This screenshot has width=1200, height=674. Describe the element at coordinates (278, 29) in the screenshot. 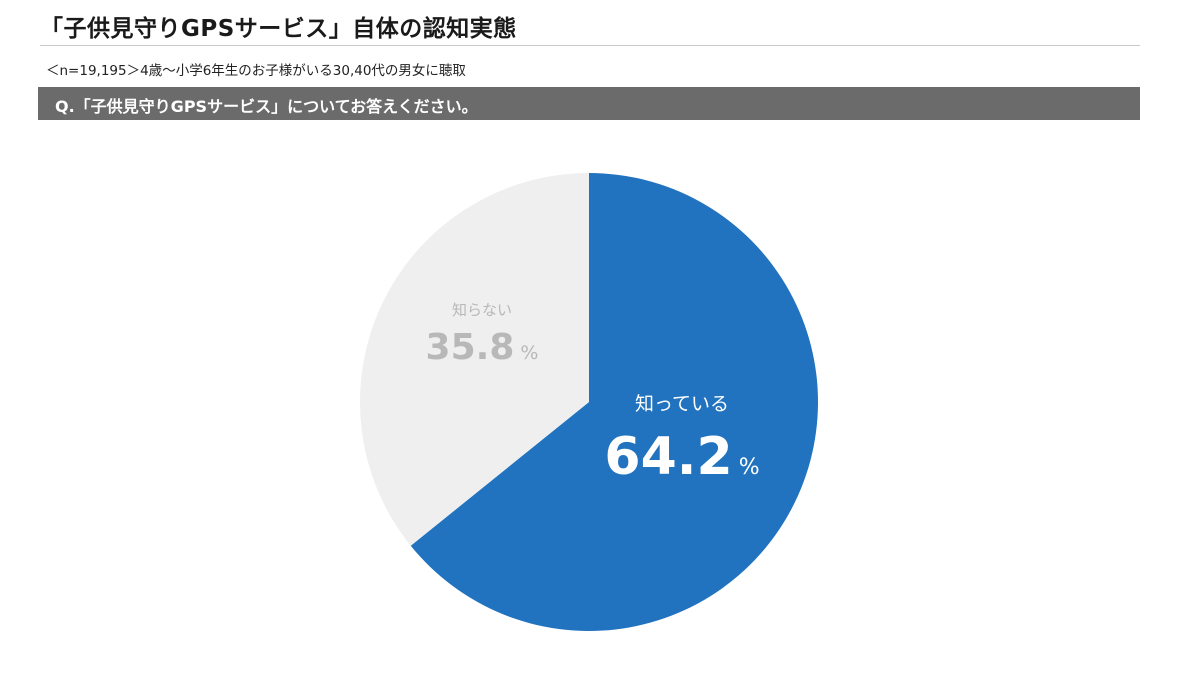

I see `page-title: 「子供見守りGPSサービス」自体の認知実態` at that location.